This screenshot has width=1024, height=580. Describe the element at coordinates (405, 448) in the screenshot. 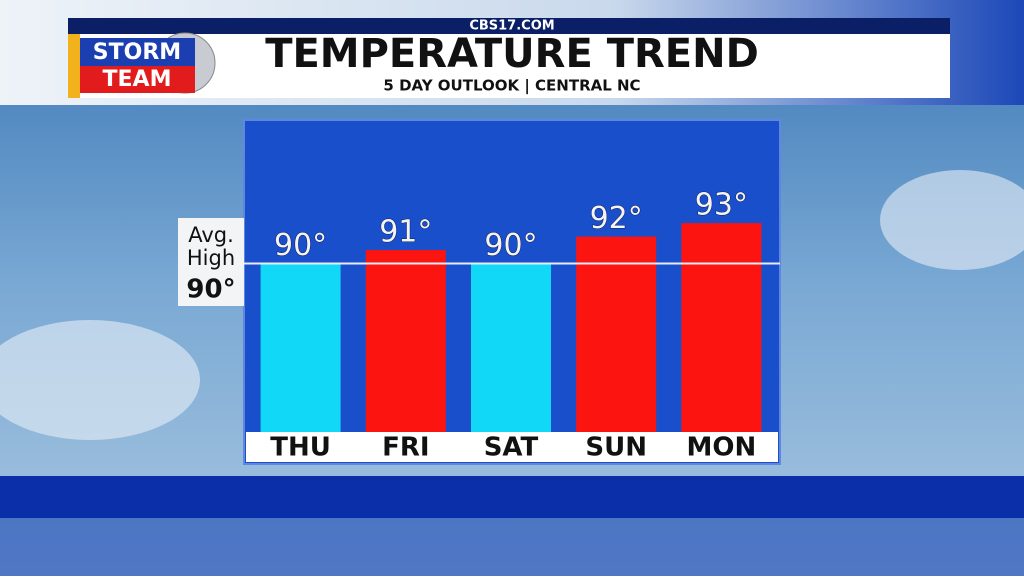

I see `category-label: FRI` at that location.